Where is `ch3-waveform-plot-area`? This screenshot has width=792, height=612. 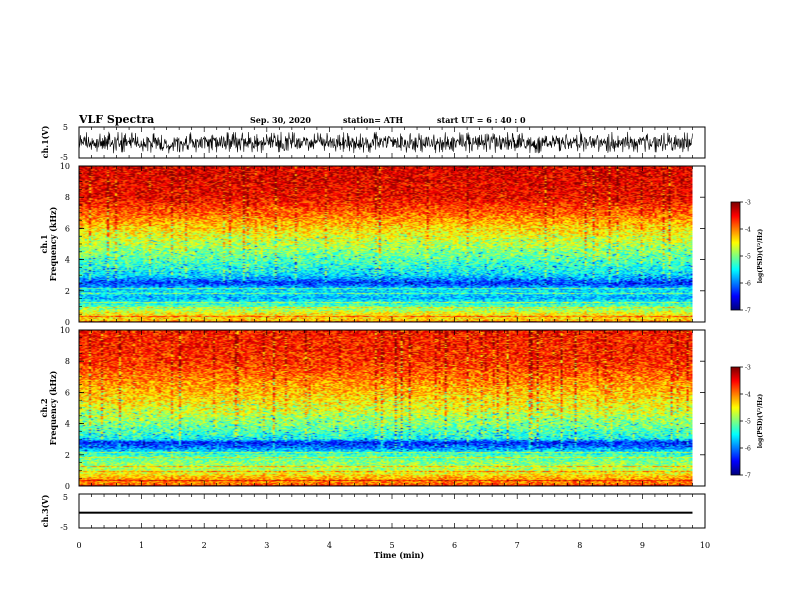 ch3-waveform-plot-area is located at coordinates (392, 511).